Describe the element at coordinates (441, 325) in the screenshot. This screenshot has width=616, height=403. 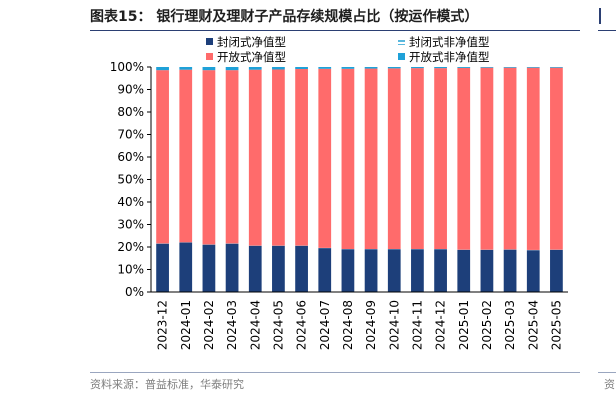
I see `x-tick-label: 2024-12` at that location.